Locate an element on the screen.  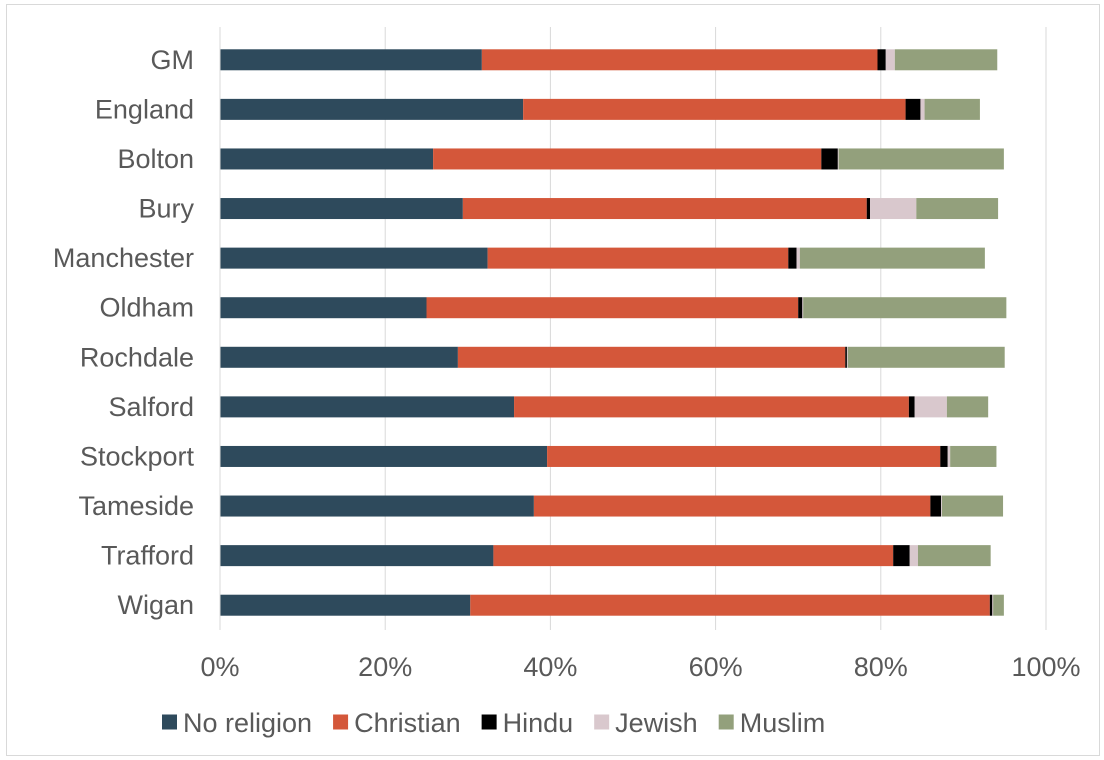
x-tick-label: 0% is located at coordinates (219, 667).